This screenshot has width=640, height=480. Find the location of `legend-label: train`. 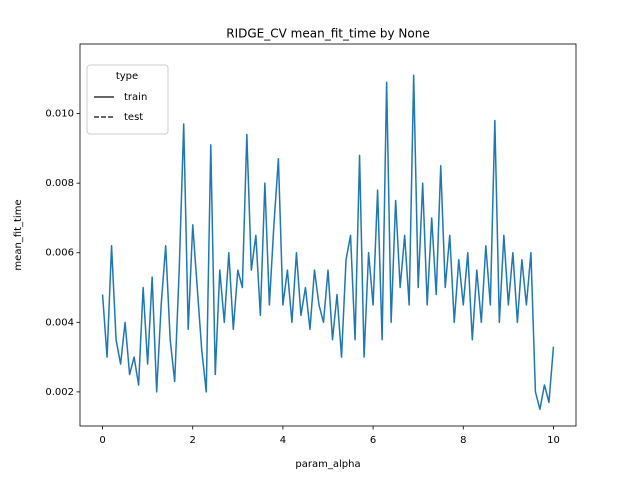

legend-label: train is located at coordinates (135, 97).